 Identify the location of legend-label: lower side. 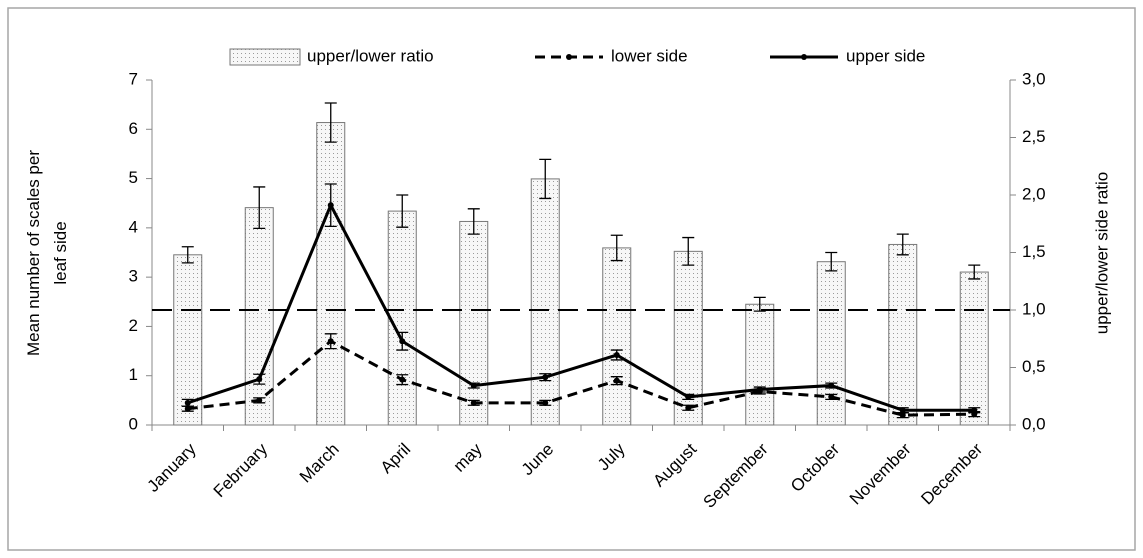
(649, 55).